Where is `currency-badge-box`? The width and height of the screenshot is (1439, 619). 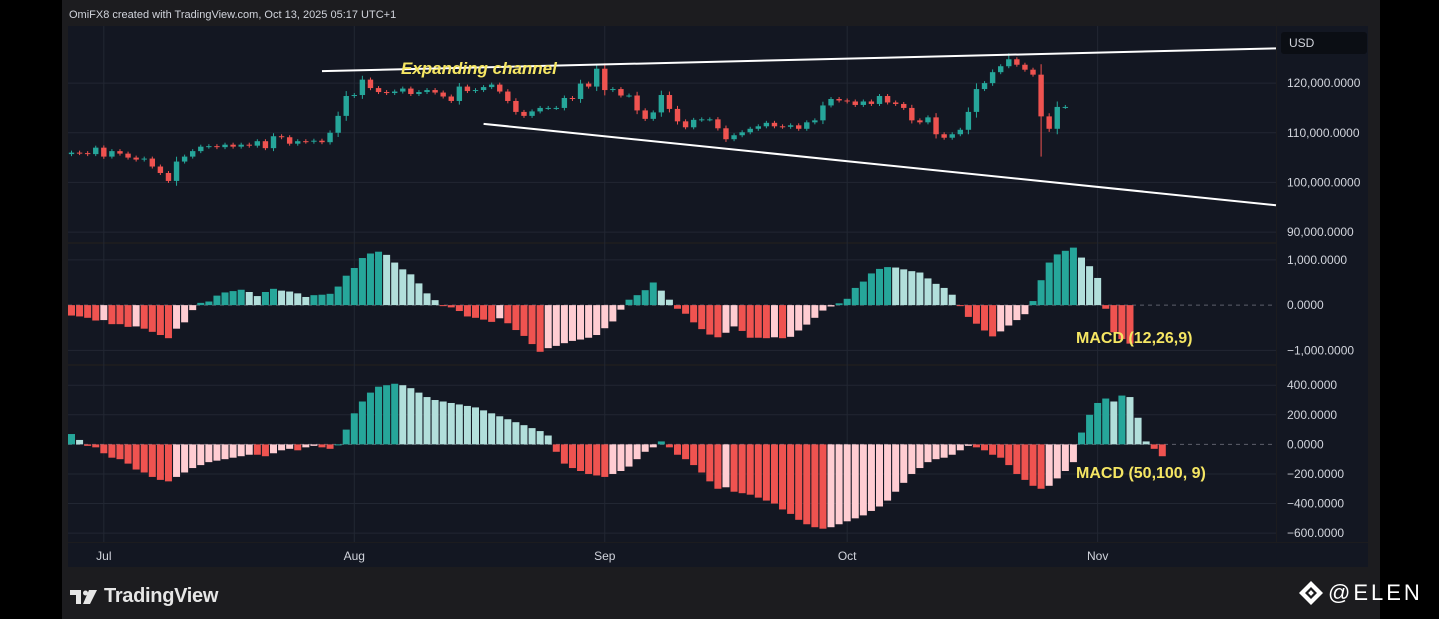
currency-badge-box is located at coordinates (1324, 43).